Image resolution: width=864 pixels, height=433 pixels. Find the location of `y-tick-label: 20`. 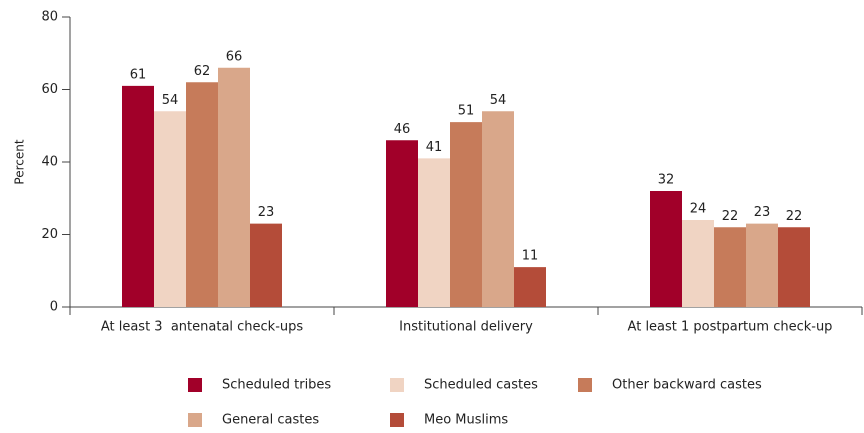

y-tick-label: 20 is located at coordinates (49, 234).